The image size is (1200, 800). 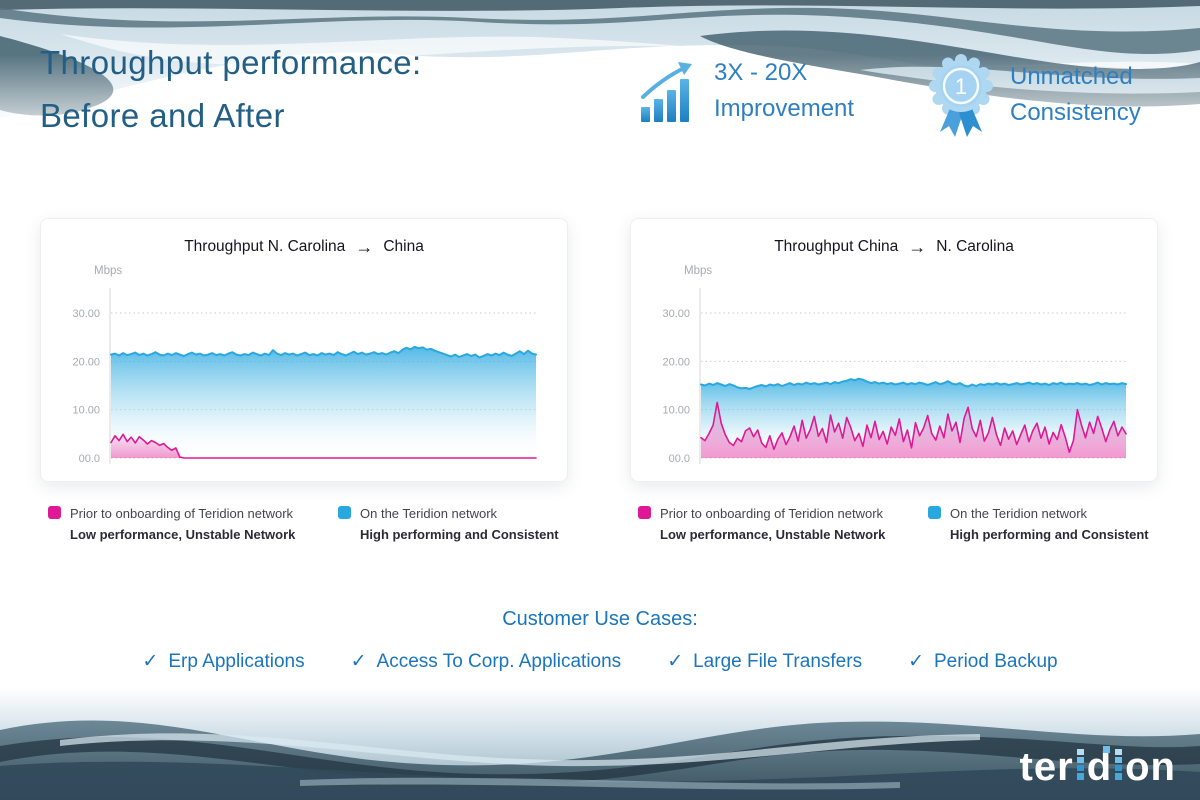 I want to click on use-case-label: Large File Transfers, so click(x=778, y=661).